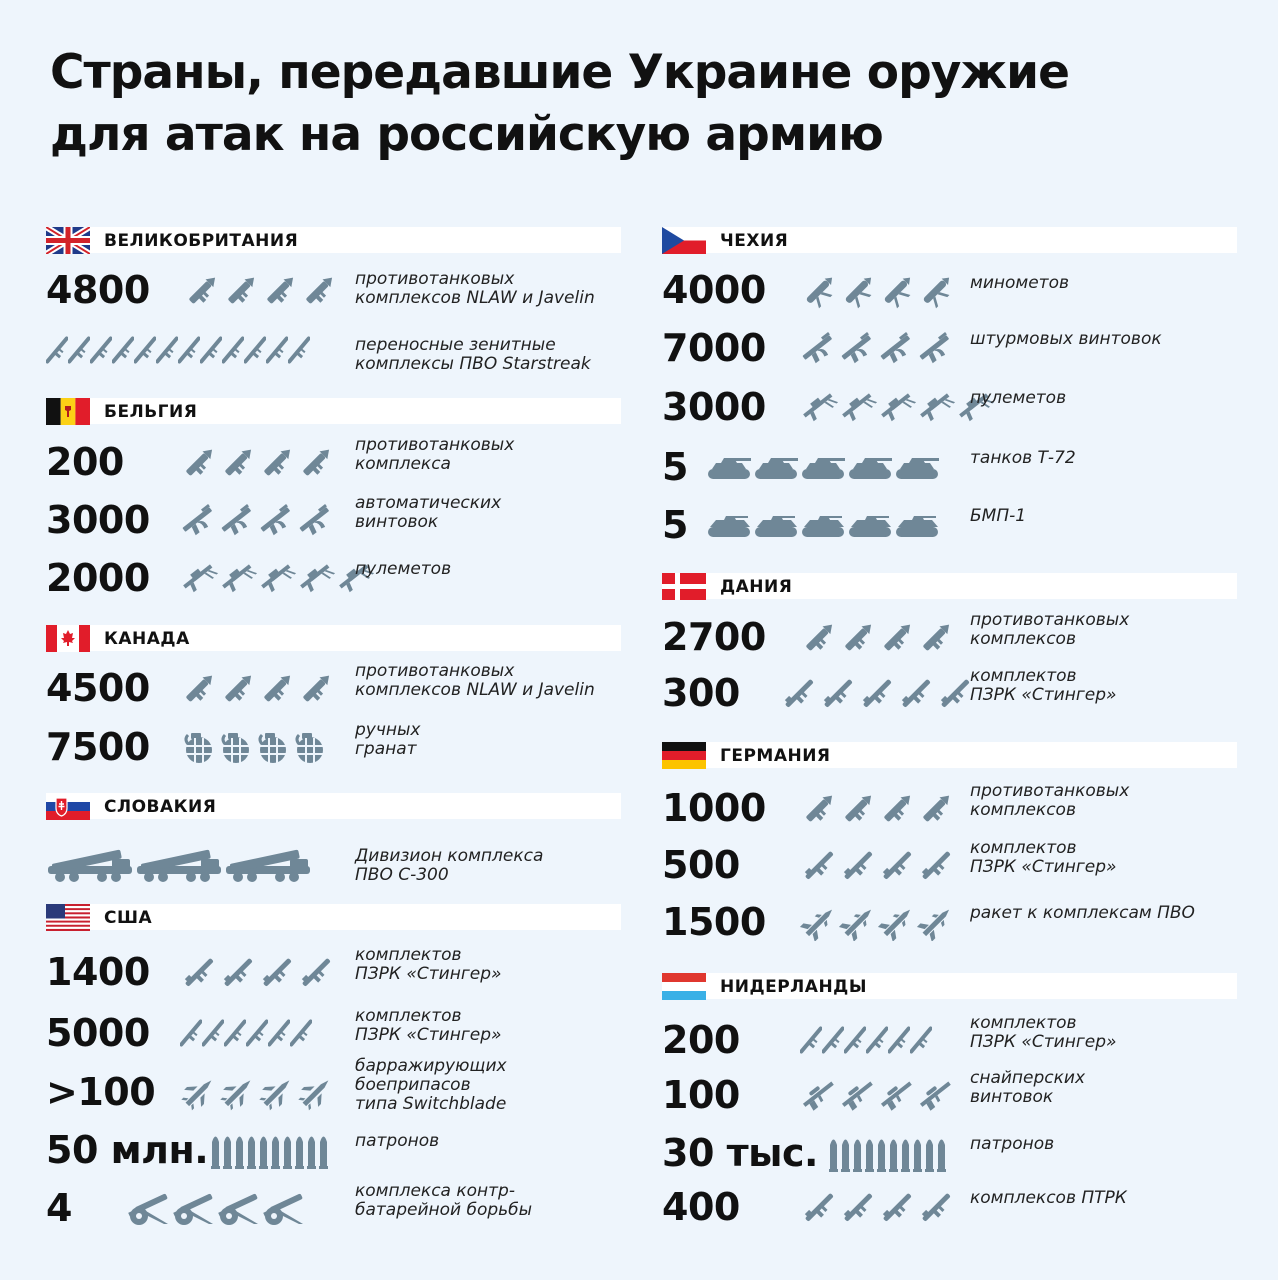  I want to click on assault-rifle-icon, so click(236, 520).